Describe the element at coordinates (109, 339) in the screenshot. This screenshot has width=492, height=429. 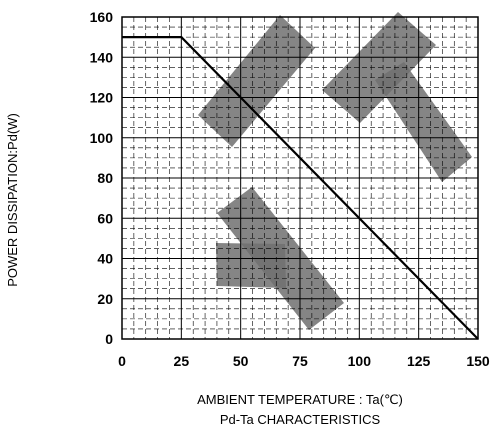
I see `y-tick-label: 0` at that location.